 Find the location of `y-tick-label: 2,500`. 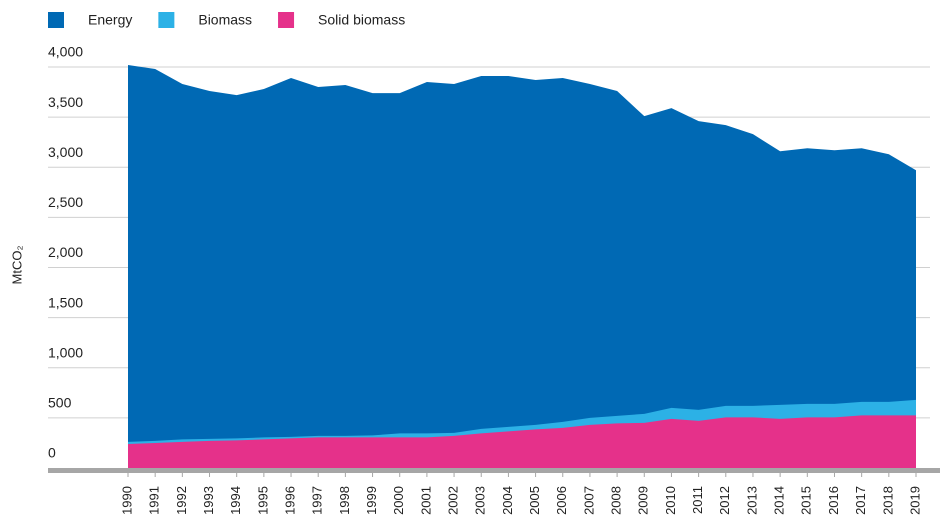

y-tick-label: 2,500 is located at coordinates (65, 202).